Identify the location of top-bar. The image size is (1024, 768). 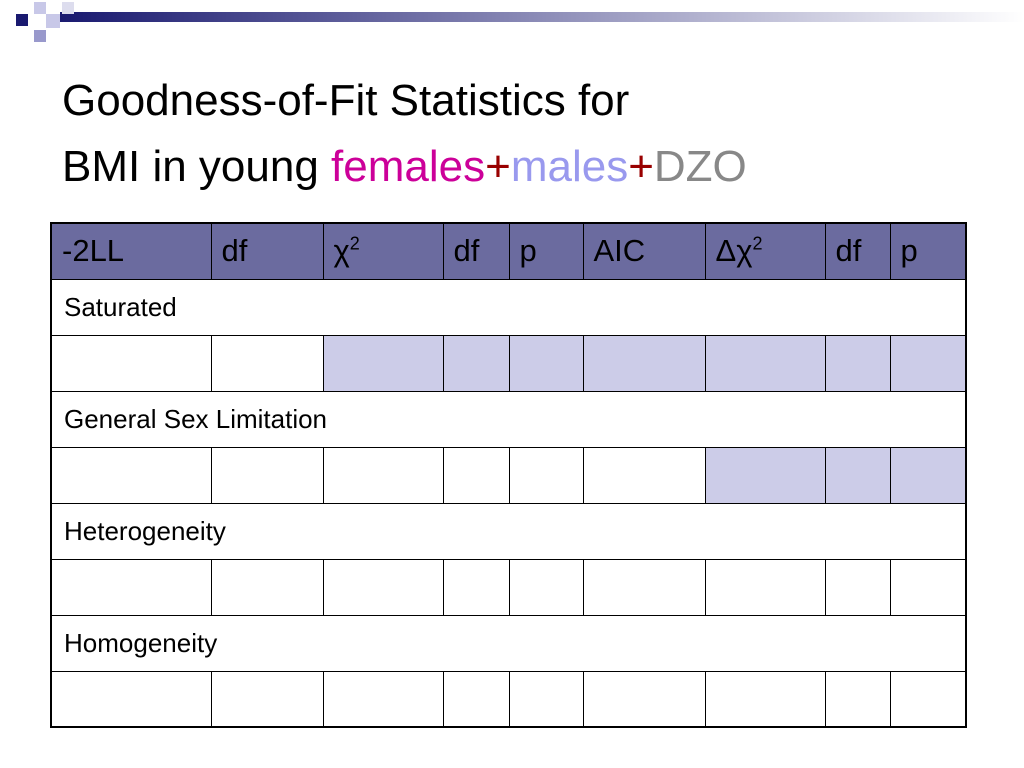
(542, 17).